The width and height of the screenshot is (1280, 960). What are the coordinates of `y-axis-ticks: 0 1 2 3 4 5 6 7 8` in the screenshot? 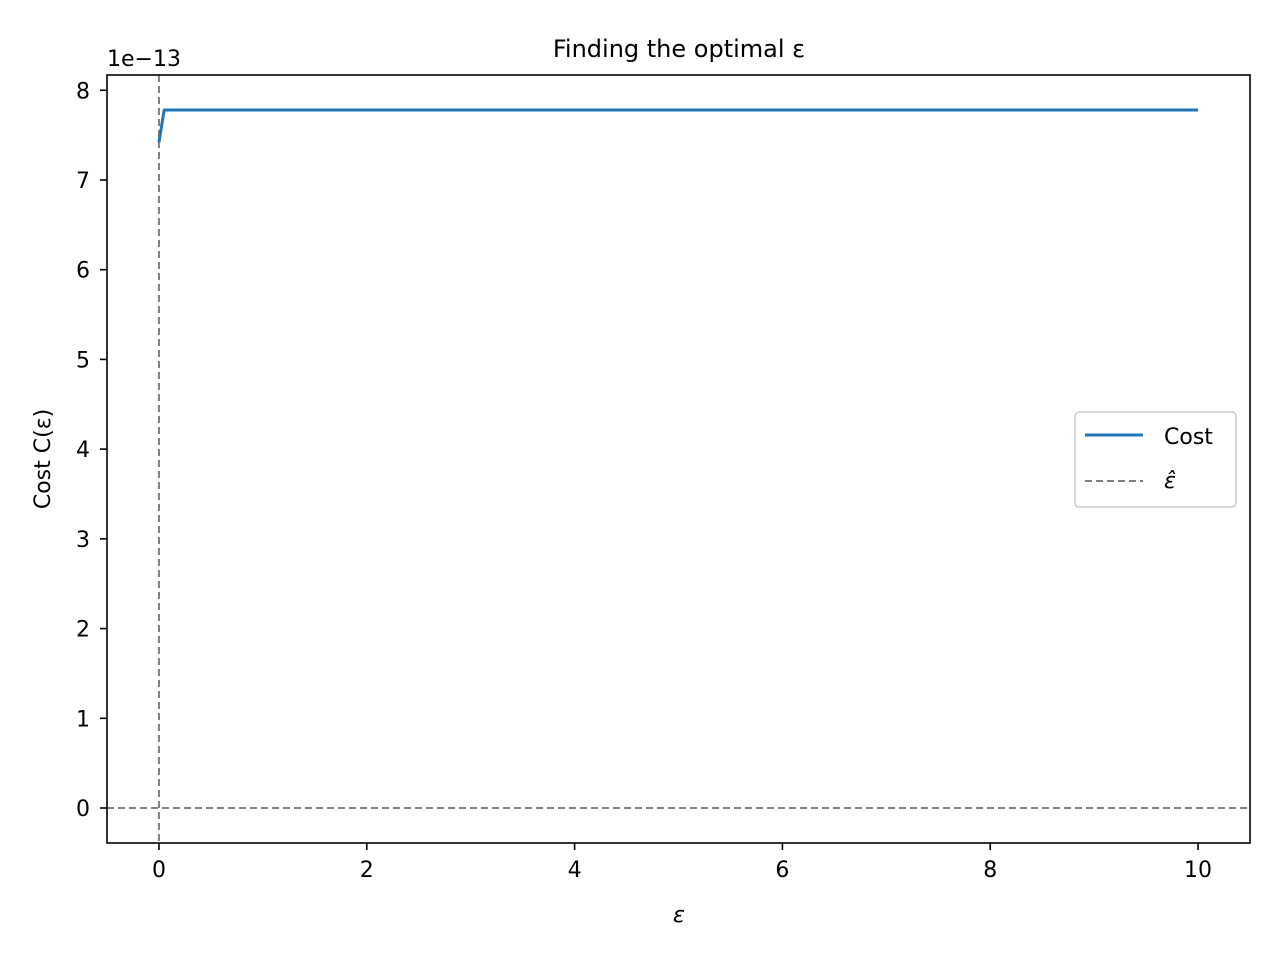 It's located at (91, 450).